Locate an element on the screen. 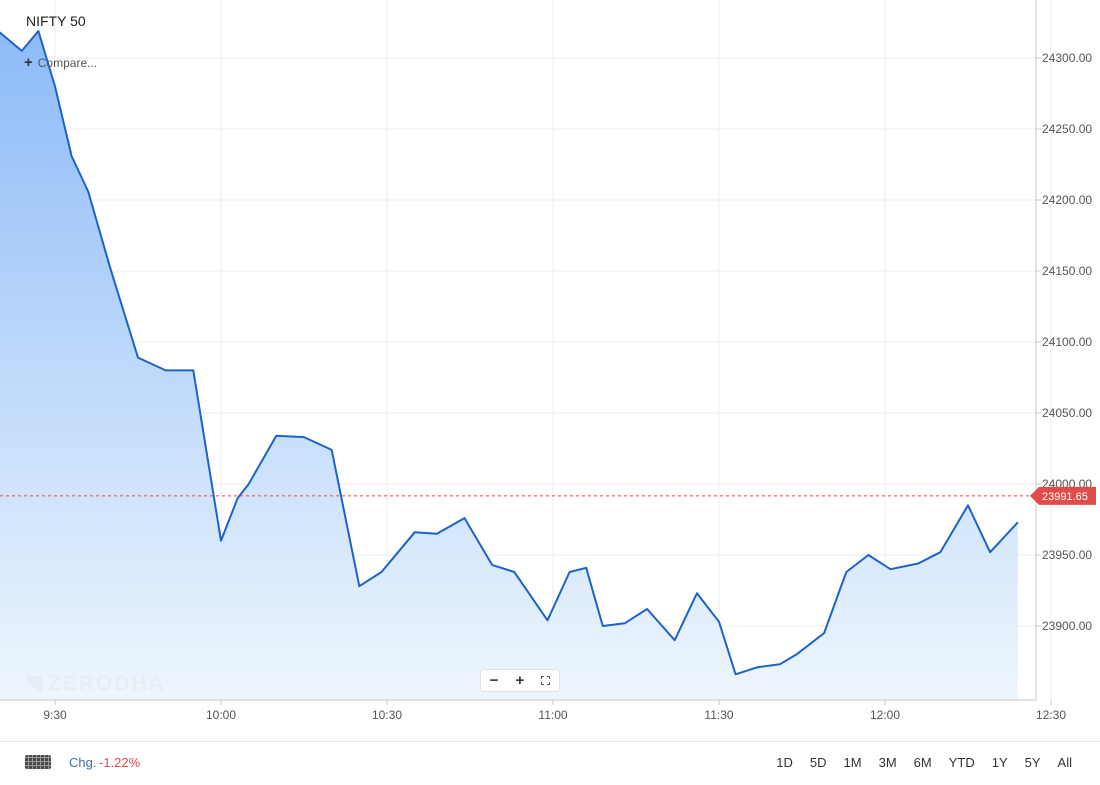  instrument-title: NIFTY 50 is located at coordinates (56, 21).